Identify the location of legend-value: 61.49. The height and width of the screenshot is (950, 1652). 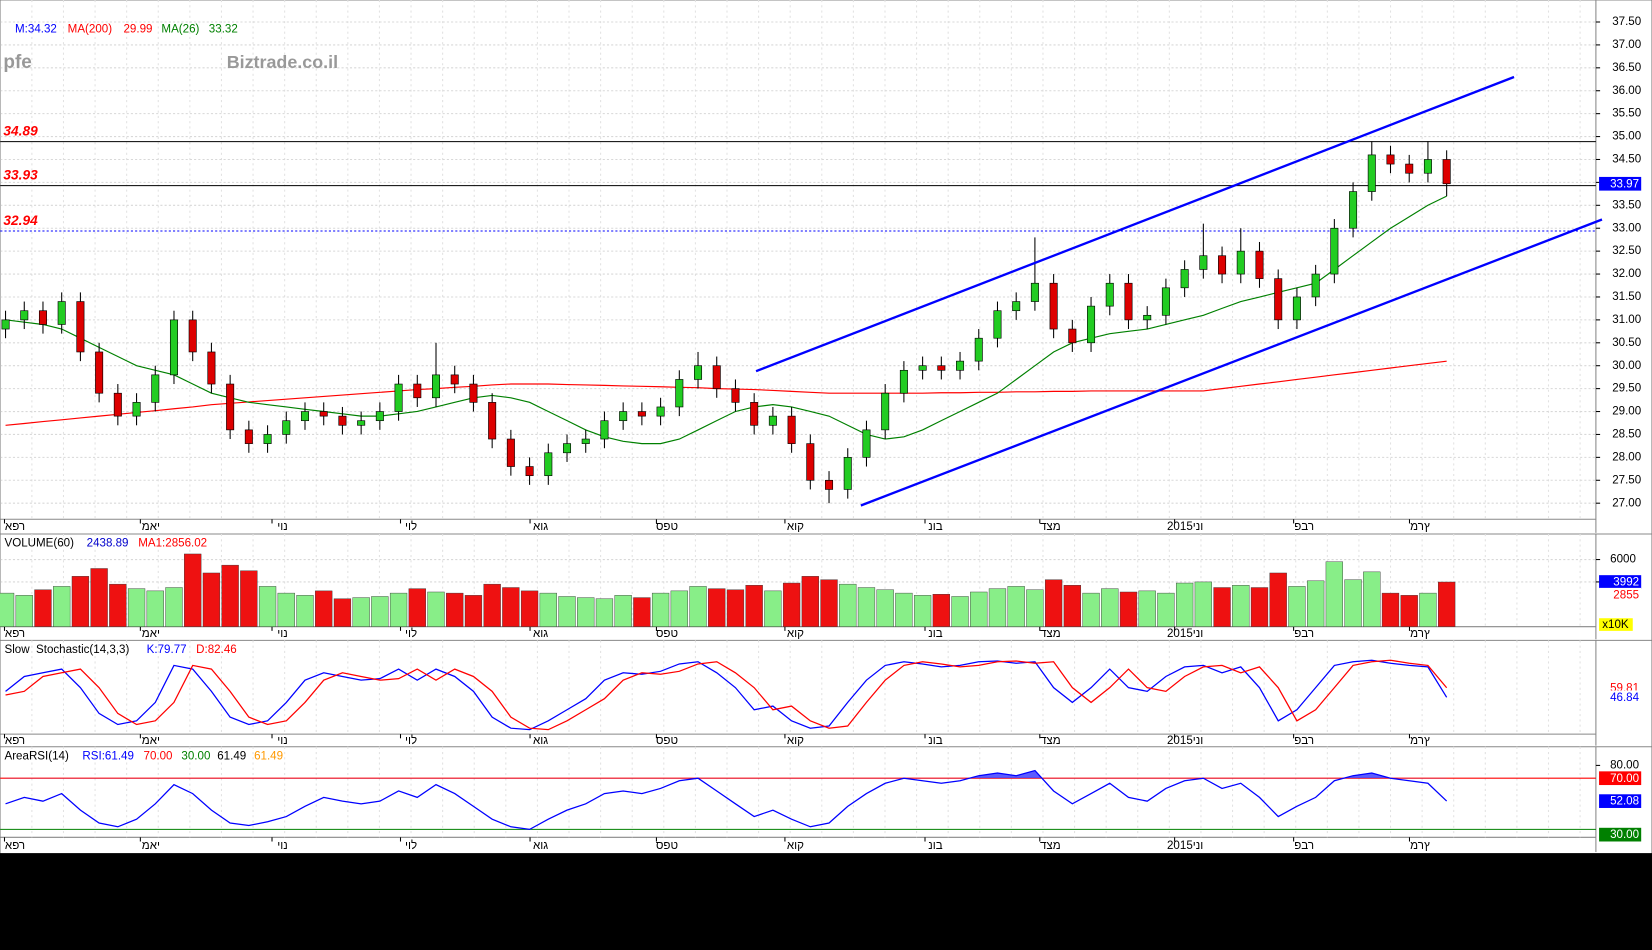
(268, 756).